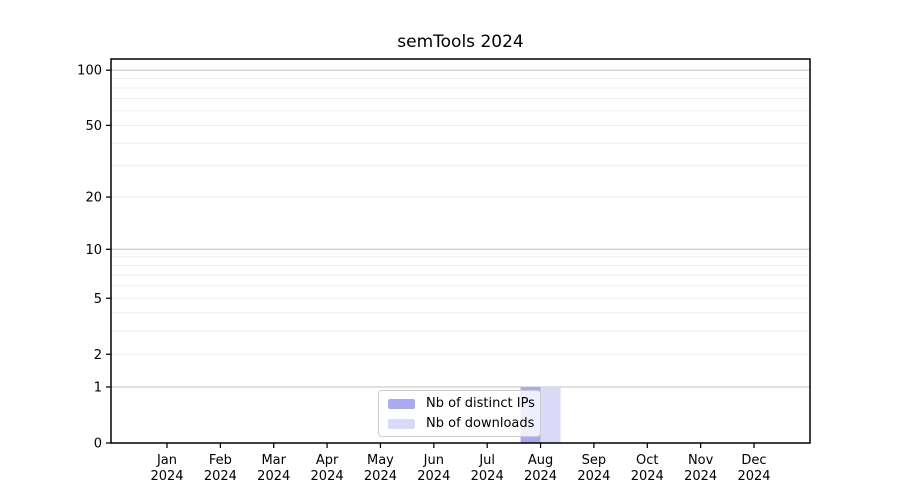  Describe the element at coordinates (93, 250) in the screenshot. I see `ytick-label-10: 10` at that location.